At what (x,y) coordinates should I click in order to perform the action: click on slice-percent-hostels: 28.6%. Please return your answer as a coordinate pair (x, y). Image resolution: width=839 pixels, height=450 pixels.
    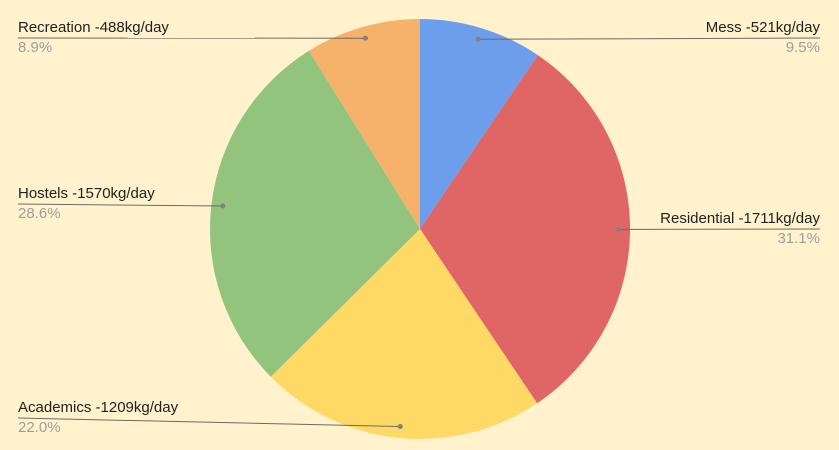
    Looking at the image, I should click on (39, 213).